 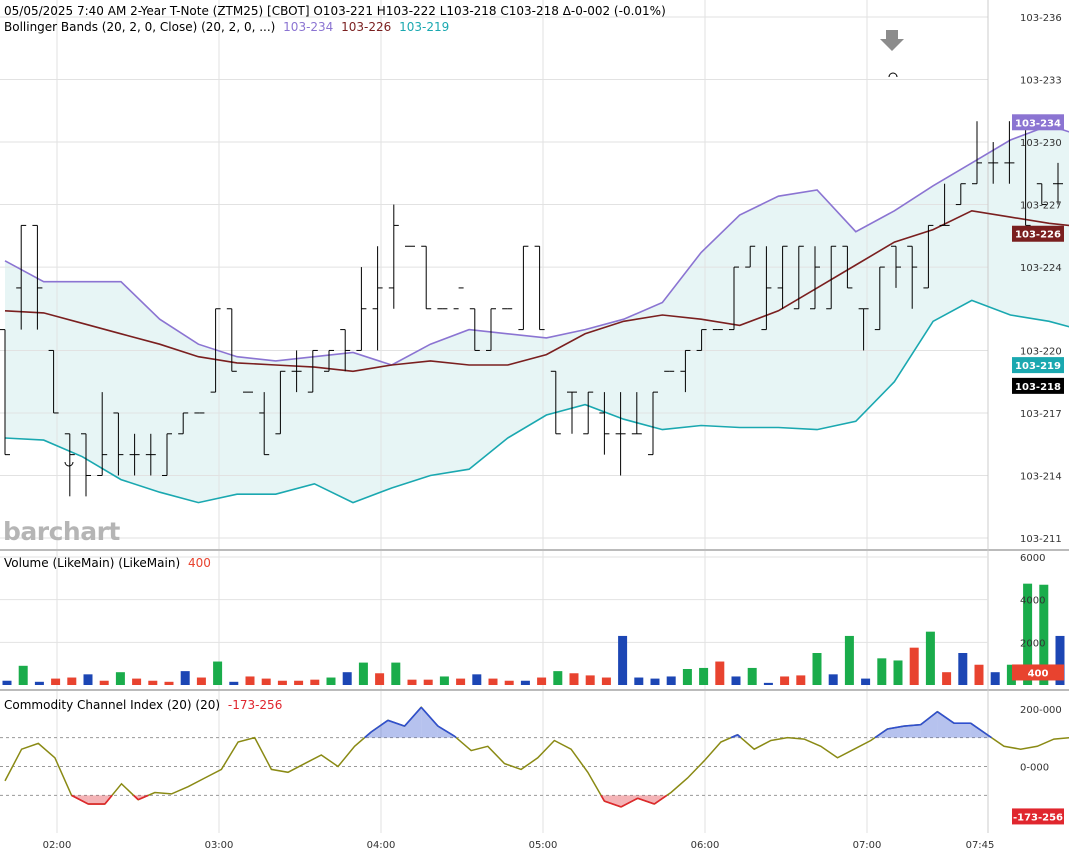 I want to click on time-tick-label: 04:00, so click(x=381, y=845).